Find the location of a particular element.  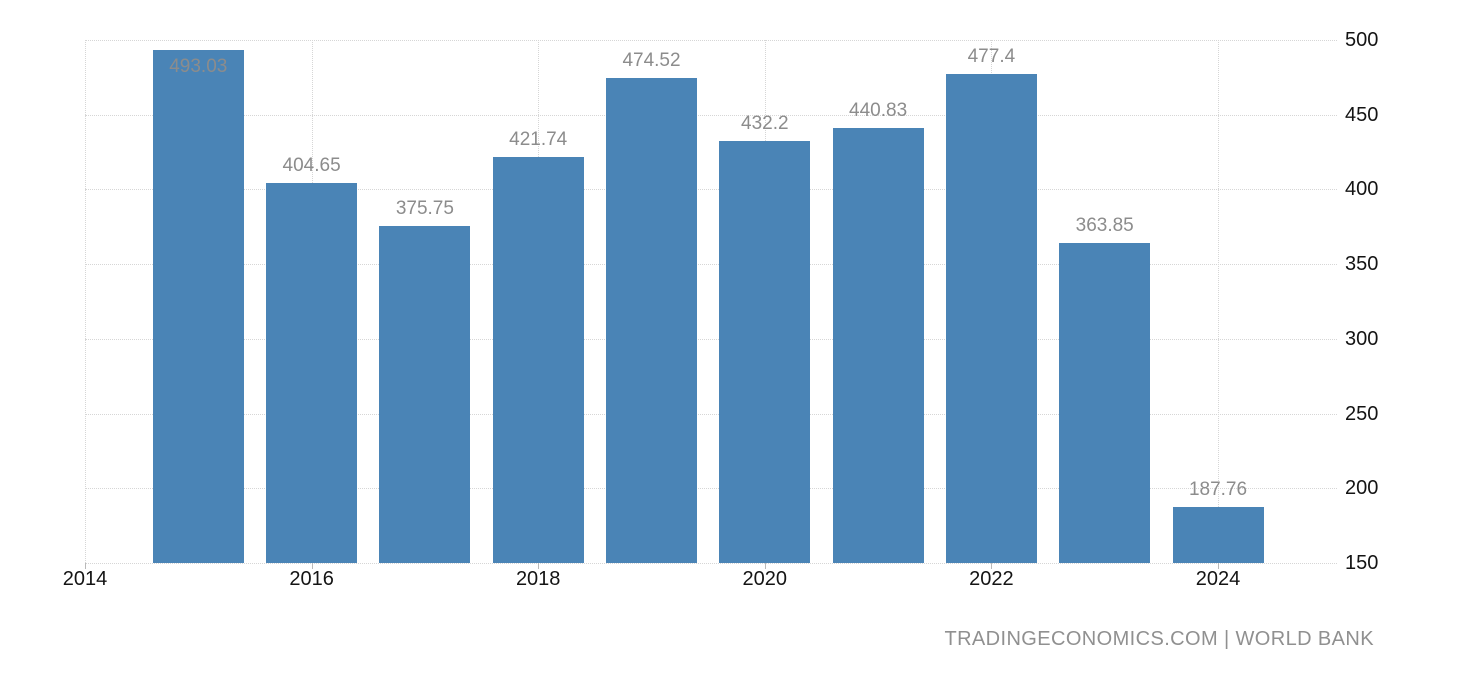

bar-2016 is located at coordinates (312, 372).